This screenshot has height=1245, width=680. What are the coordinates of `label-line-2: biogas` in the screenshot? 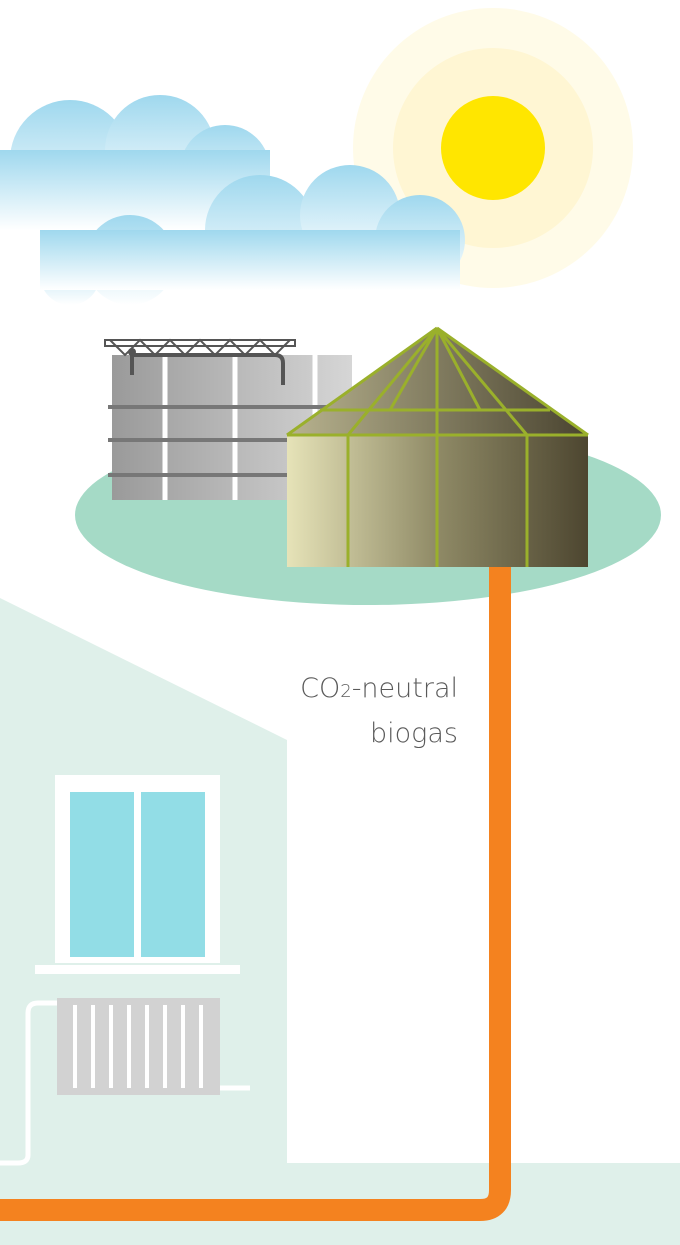 It's located at (414, 733).